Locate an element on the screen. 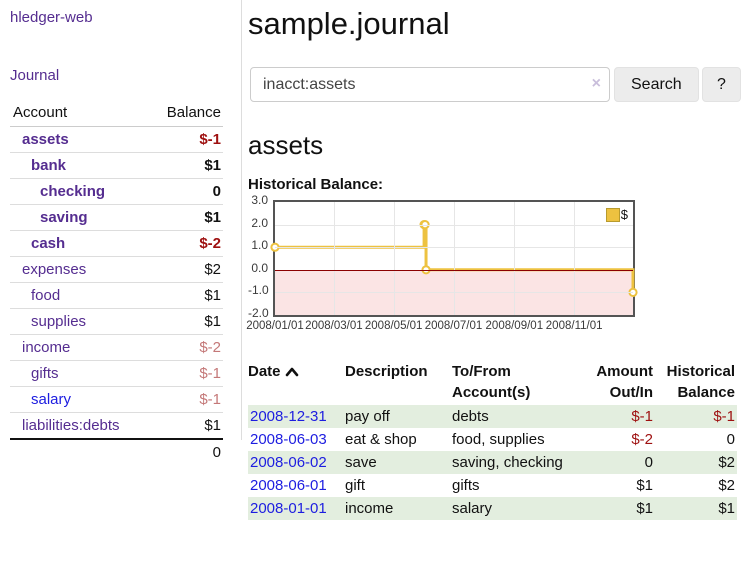  x-axis-tick-label: 2008/07/01 is located at coordinates (453, 326).